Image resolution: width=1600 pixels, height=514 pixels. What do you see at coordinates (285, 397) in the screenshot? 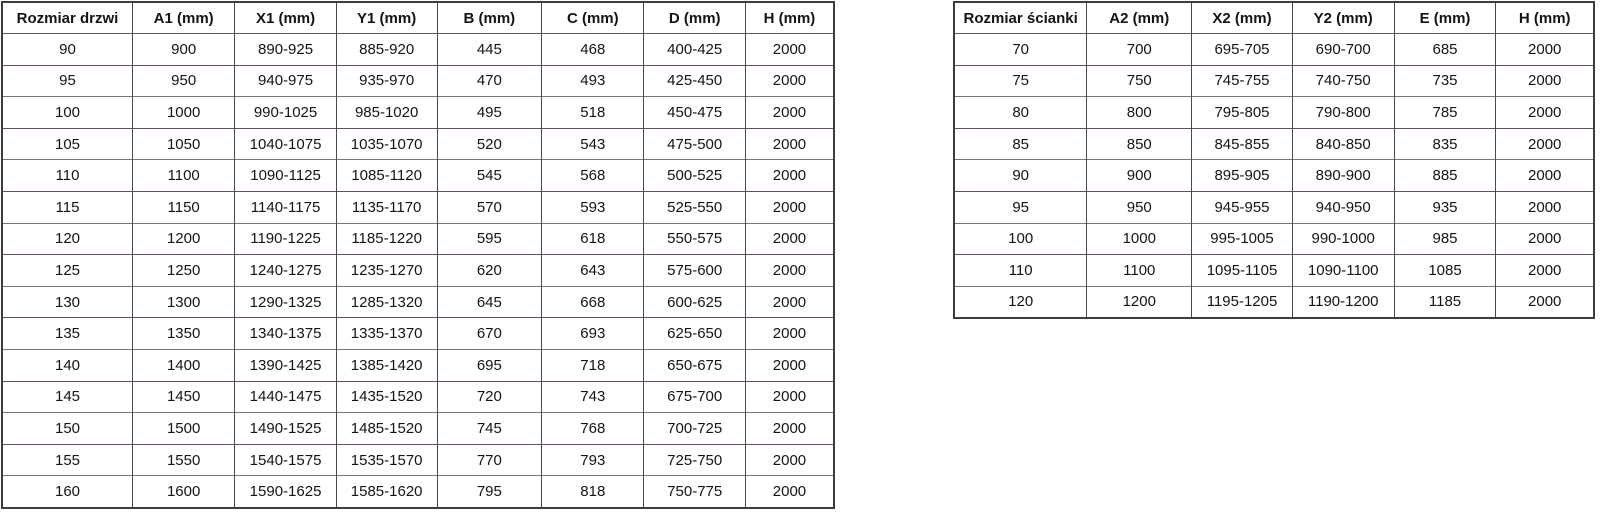
I see `table-cell: 1440-1475` at bounding box center [285, 397].